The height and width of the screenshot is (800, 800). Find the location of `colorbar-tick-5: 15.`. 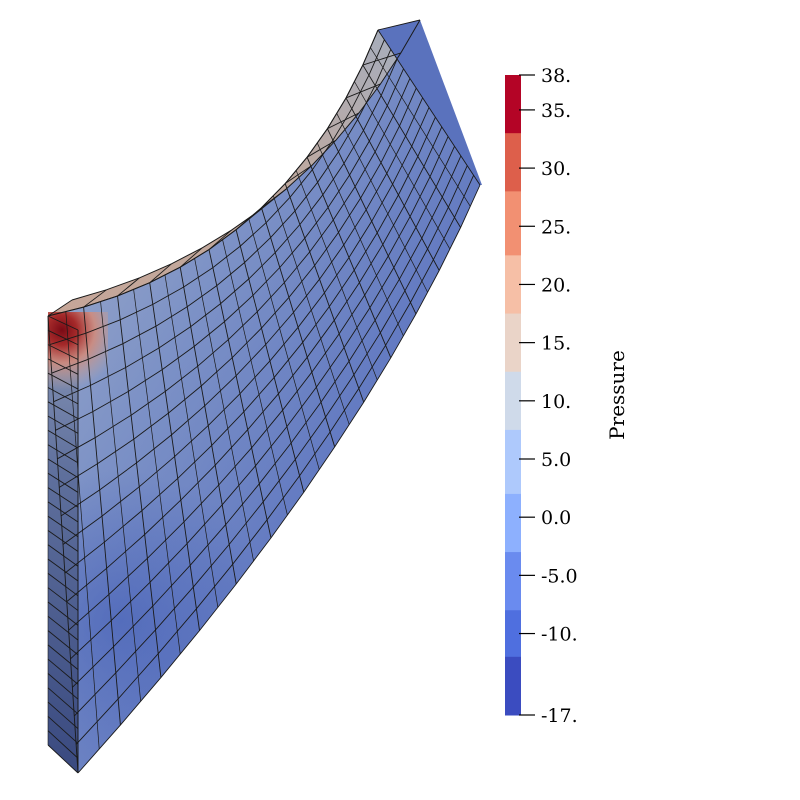

colorbar-tick-5: 15. is located at coordinates (545, 344).